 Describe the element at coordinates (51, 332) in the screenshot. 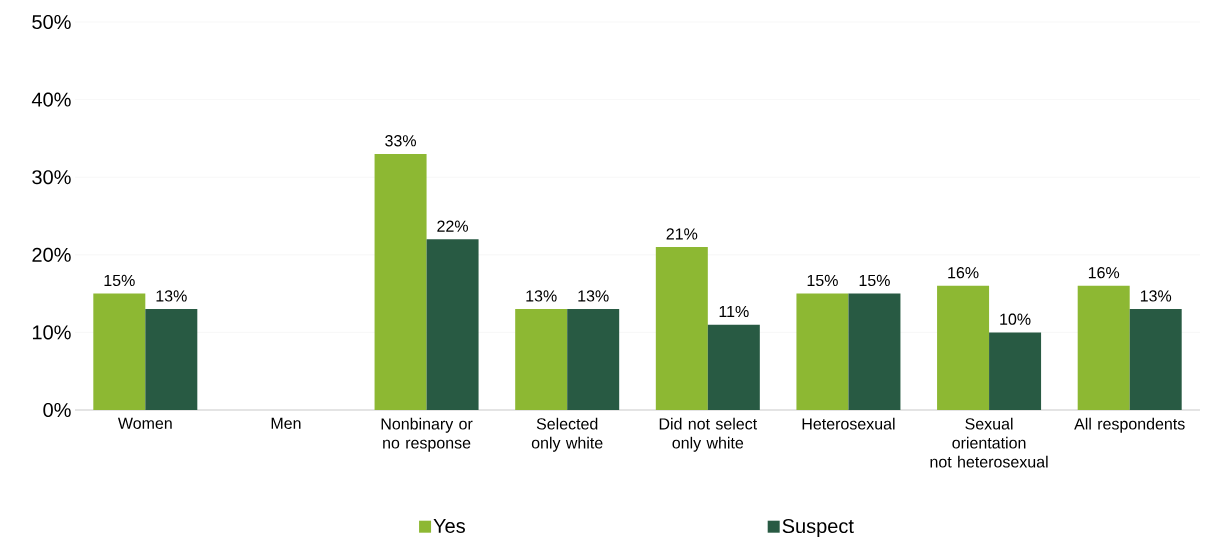

I see `y-tick-label: 10%` at that location.